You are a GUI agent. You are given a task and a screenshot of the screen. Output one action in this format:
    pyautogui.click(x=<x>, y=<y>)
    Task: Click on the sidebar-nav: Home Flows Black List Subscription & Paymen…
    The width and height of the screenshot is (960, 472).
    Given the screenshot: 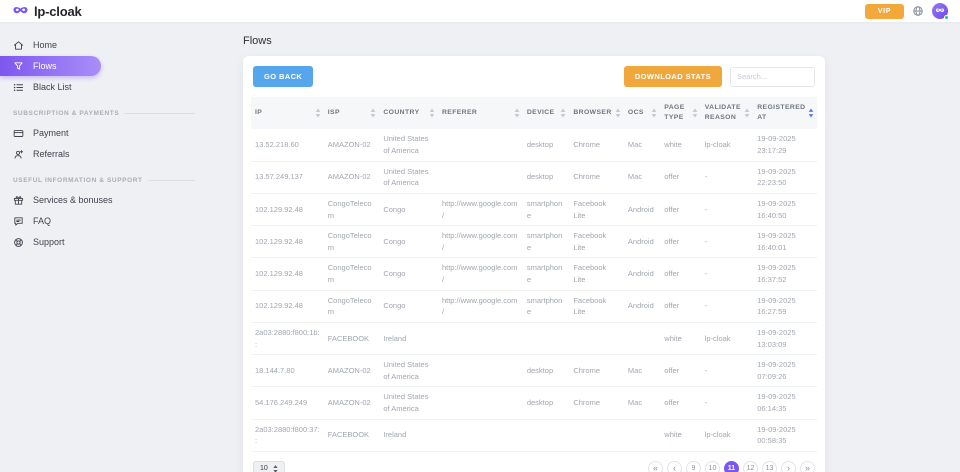 What is the action you would take?
    pyautogui.click(x=117, y=143)
    